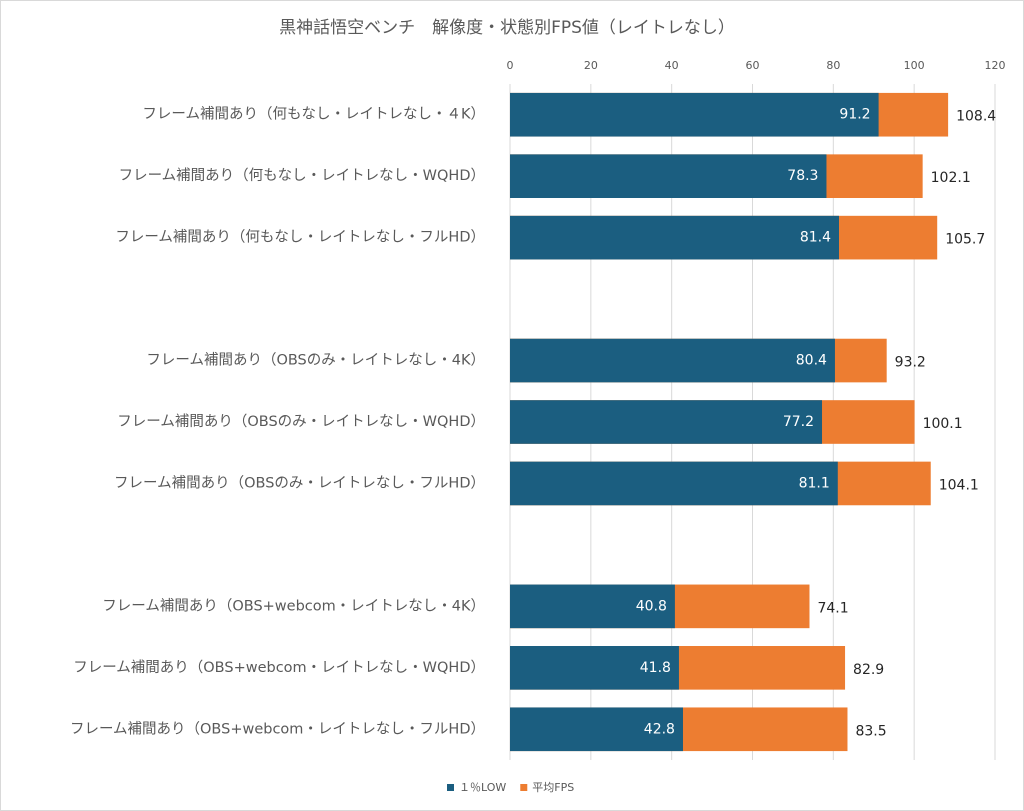 The image size is (1024, 811). What do you see at coordinates (959, 485) in the screenshot?
I see `value-label: 104.1` at bounding box center [959, 485].